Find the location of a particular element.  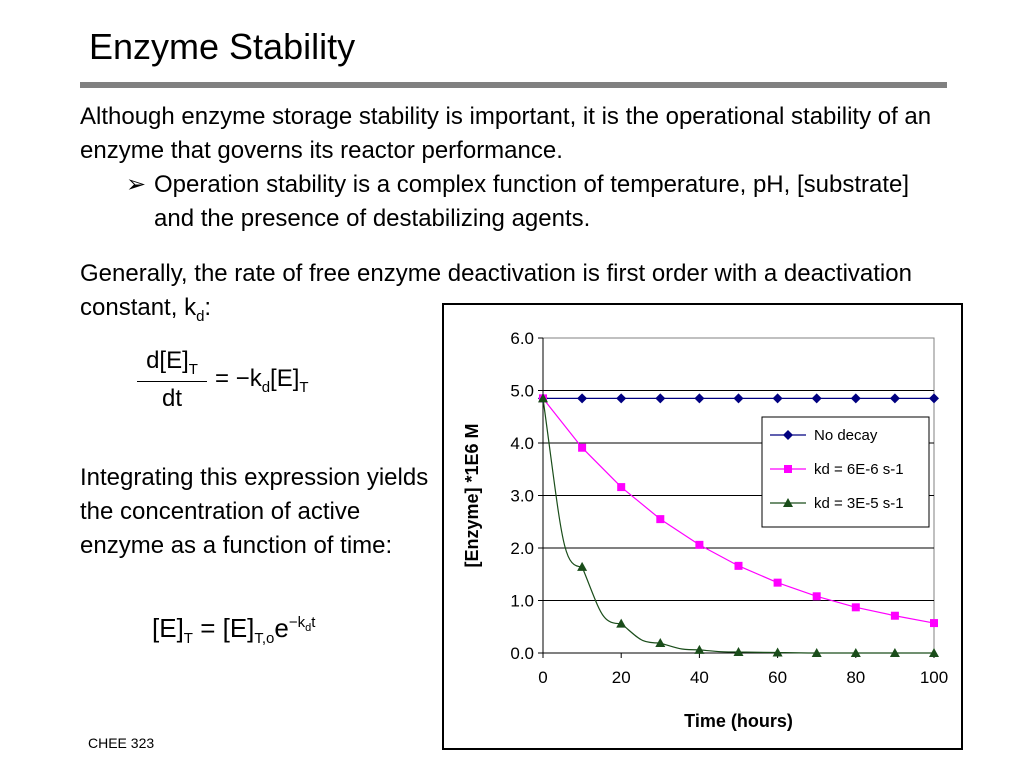

numerator-text: d[E] is located at coordinates (167, 360).